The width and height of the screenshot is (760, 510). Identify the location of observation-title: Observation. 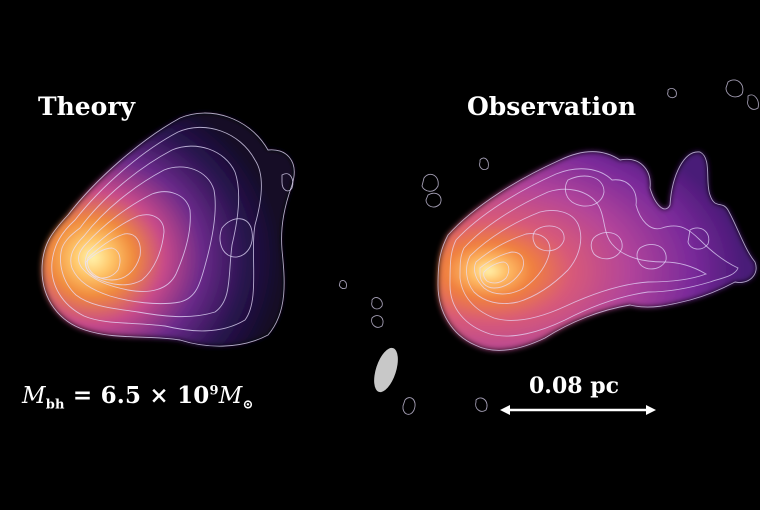
(552, 106).